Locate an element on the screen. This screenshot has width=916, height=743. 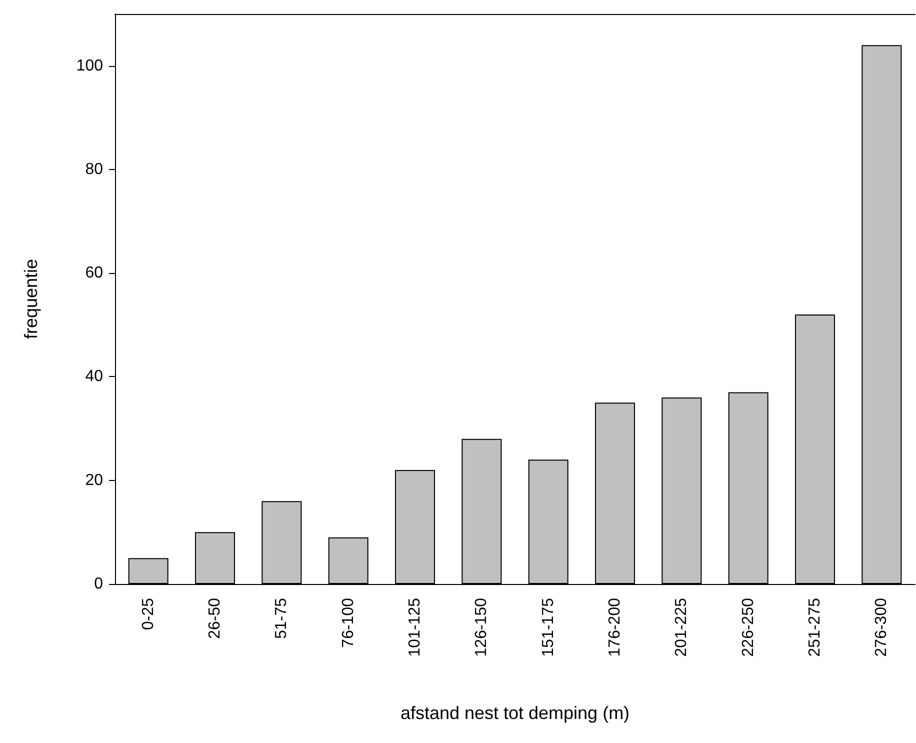
x-tick-label: 0-25 is located at coordinates (148, 614).